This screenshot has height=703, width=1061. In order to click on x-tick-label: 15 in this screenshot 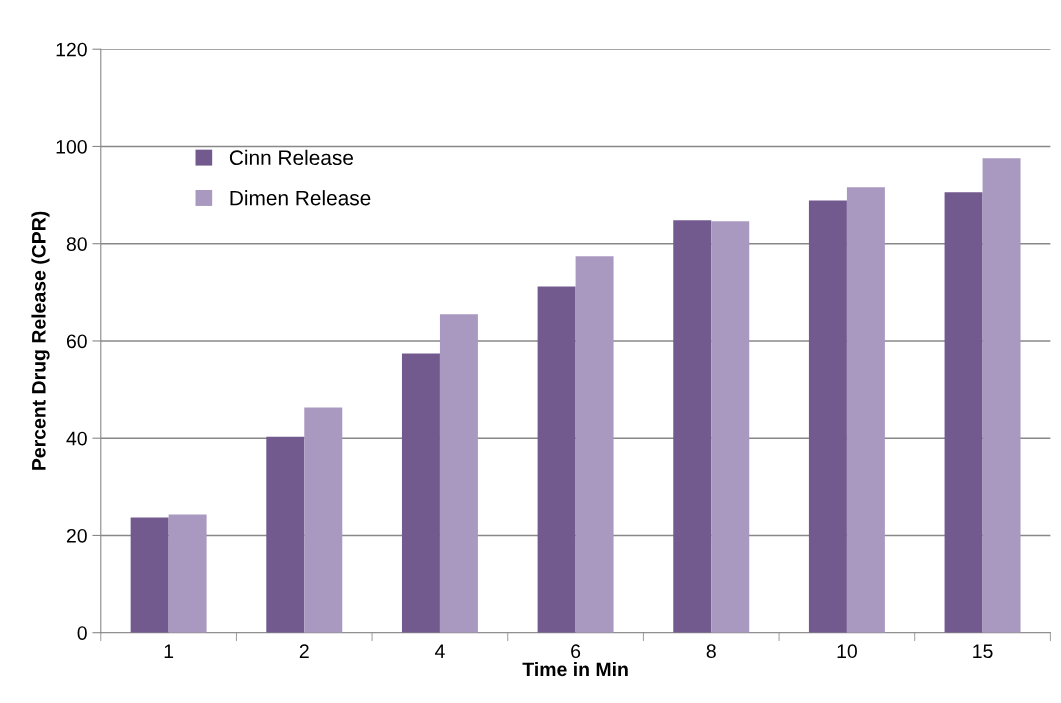, I will do `click(983, 651)`.